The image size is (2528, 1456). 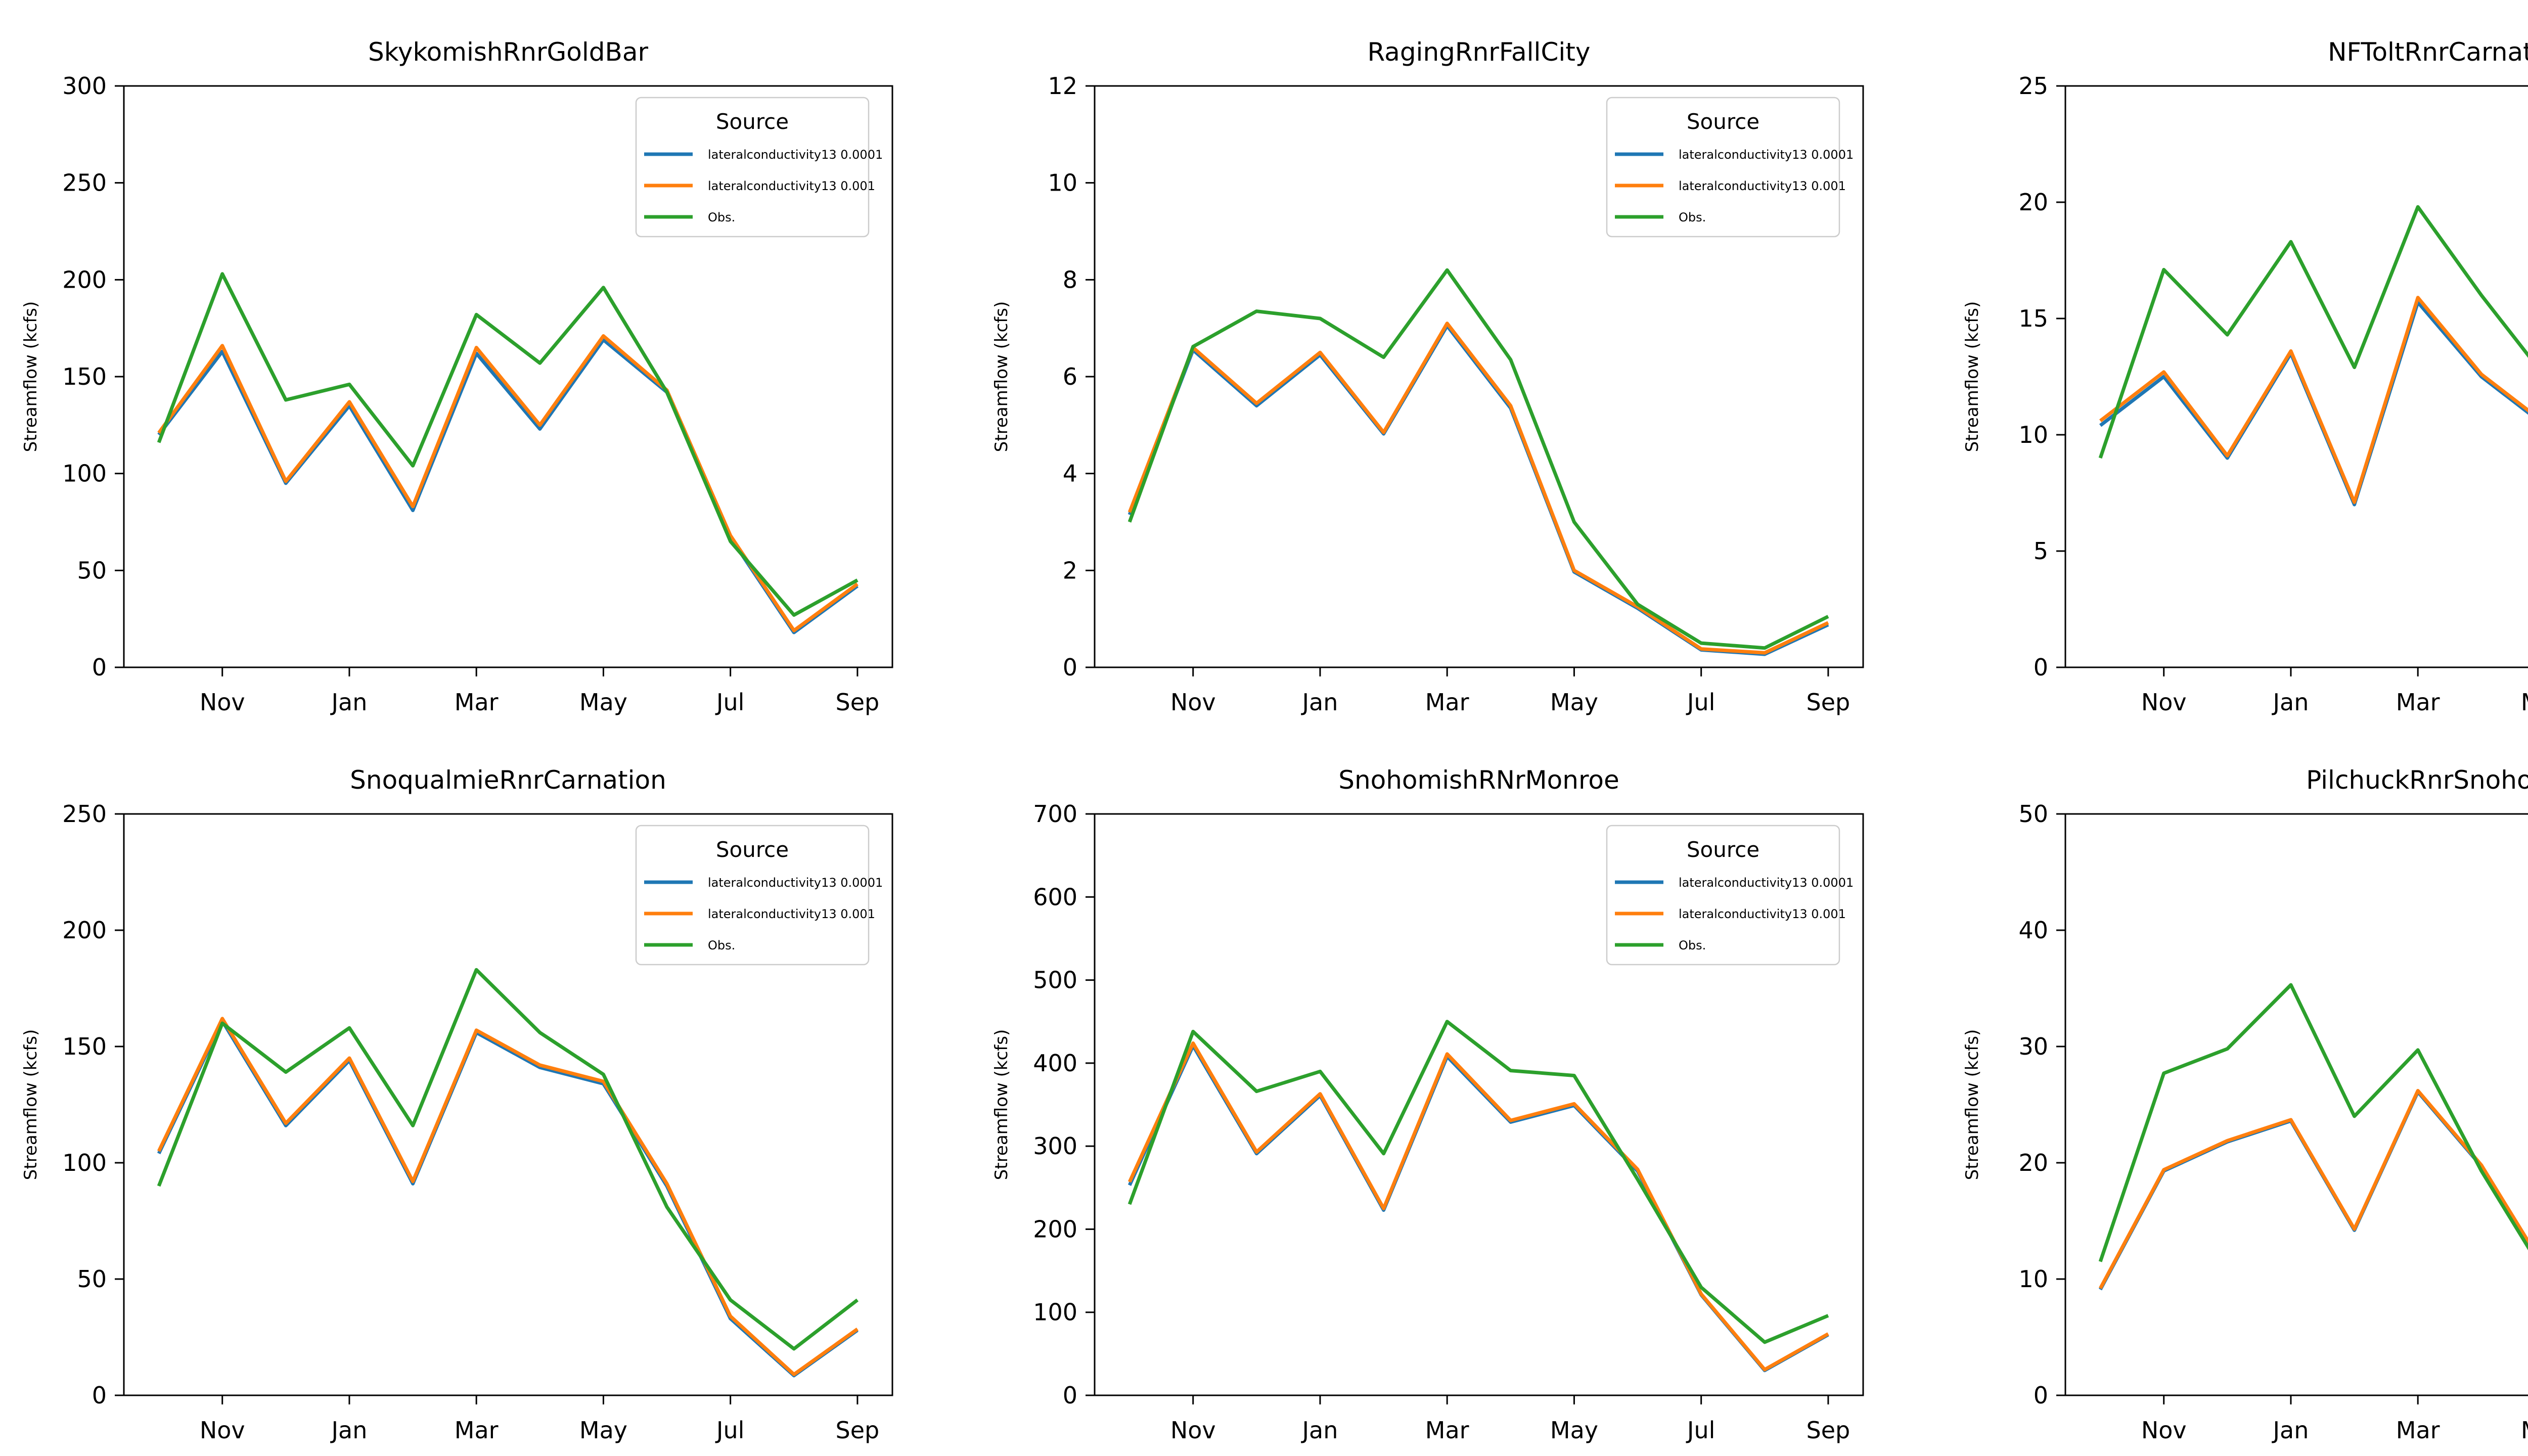 I want to click on y-tick-label: 40, so click(x=2033, y=930).